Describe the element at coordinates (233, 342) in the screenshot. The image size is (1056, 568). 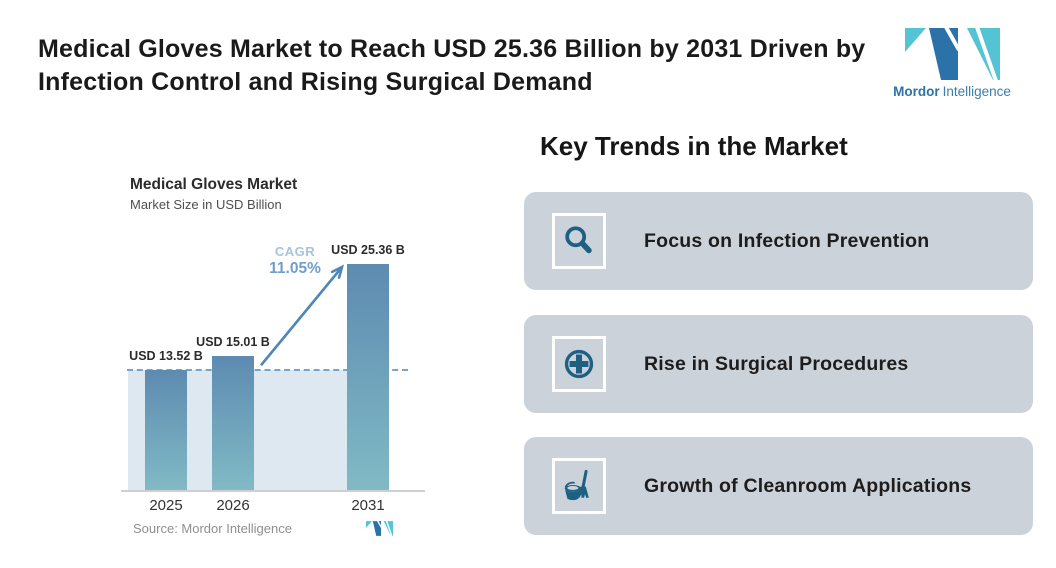
I see `bar-value-label: USD 15.01 B` at that location.